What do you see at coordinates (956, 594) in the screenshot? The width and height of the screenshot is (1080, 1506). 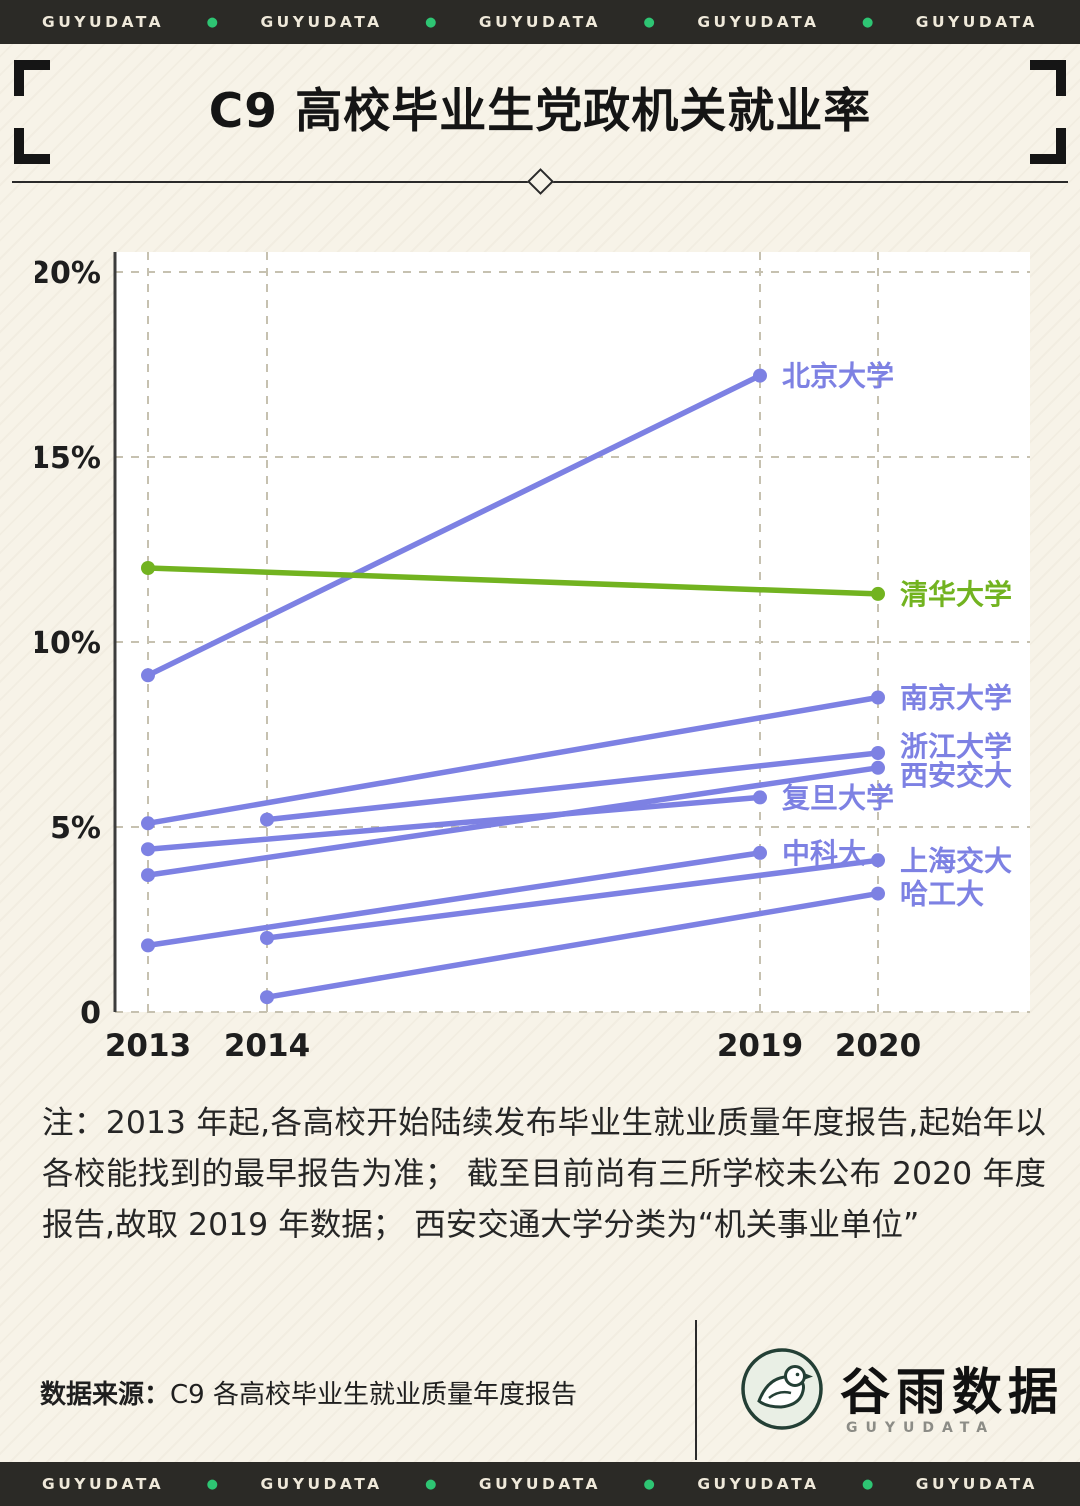 I see `series-label-清华大学: 清华大学` at bounding box center [956, 594].